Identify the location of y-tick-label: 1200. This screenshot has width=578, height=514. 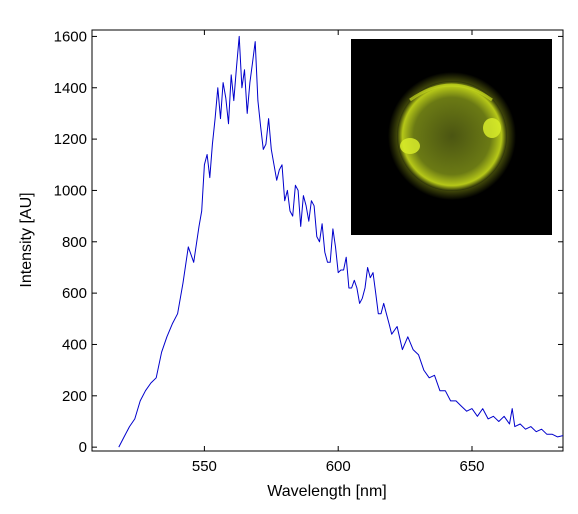
(70, 139).